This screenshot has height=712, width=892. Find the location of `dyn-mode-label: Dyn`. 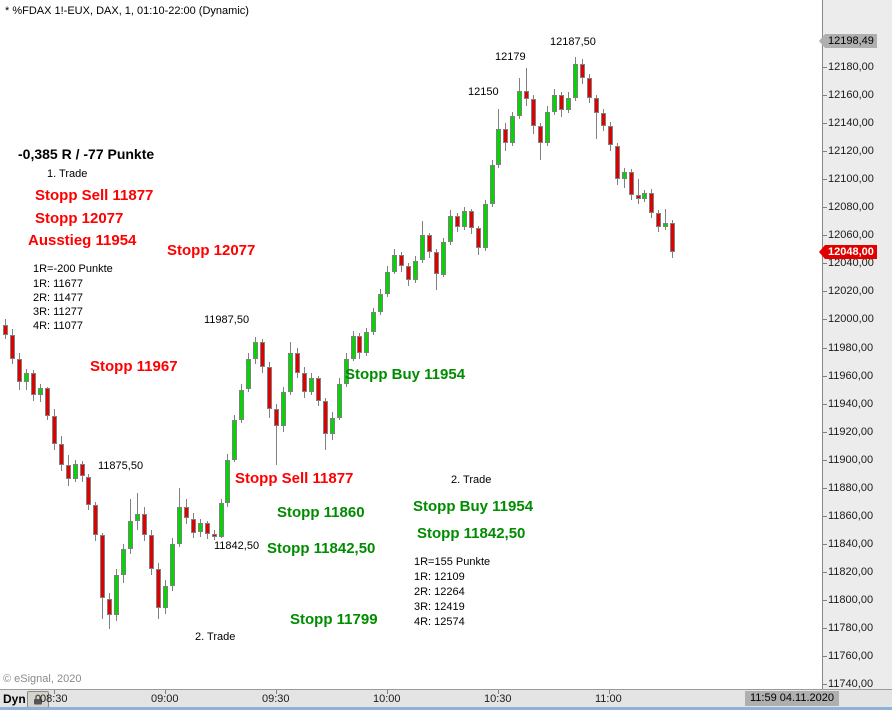

dyn-mode-label: Dyn is located at coordinates (14, 699).